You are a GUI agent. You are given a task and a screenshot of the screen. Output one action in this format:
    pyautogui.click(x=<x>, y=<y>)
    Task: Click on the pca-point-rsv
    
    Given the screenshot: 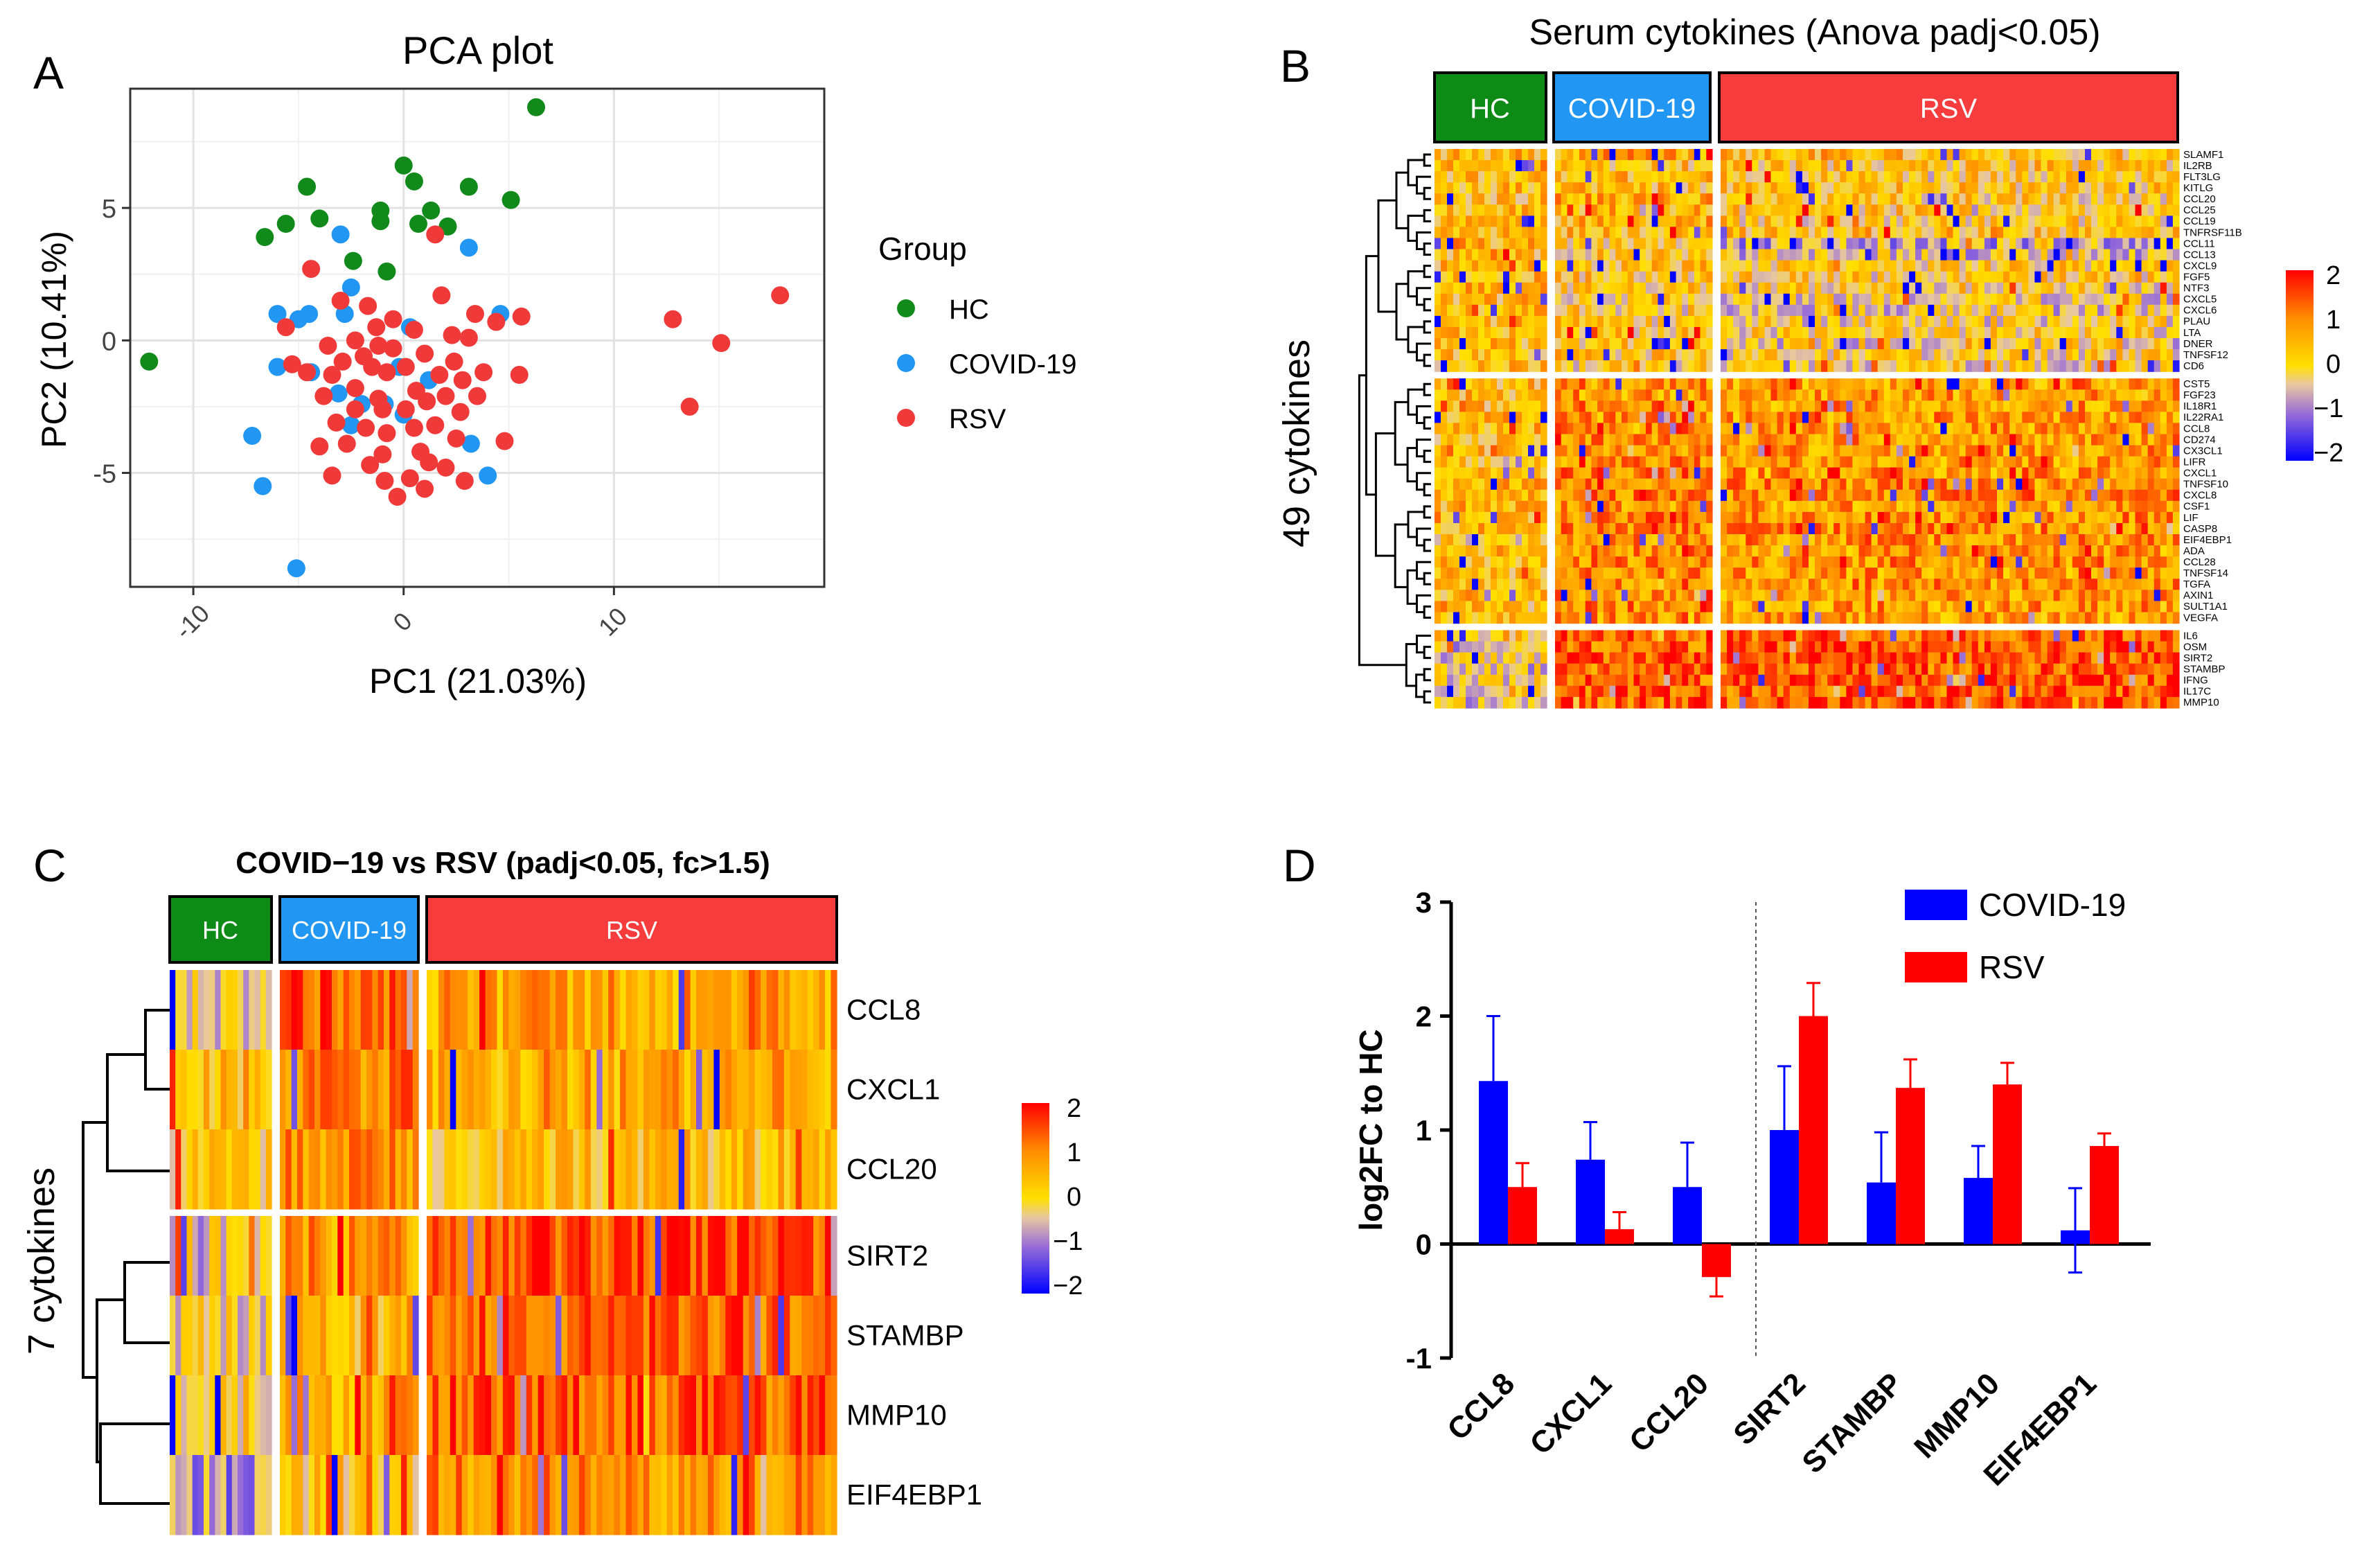 What is the action you would take?
    pyautogui.click(x=397, y=496)
    